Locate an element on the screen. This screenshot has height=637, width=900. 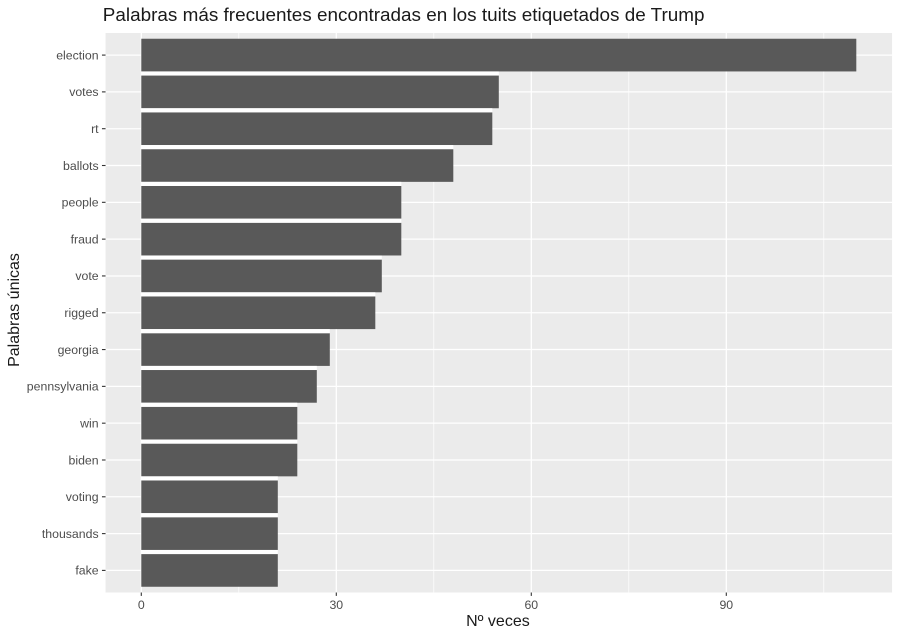
svg-text: Palabras únicas is located at coordinates (14, 310).